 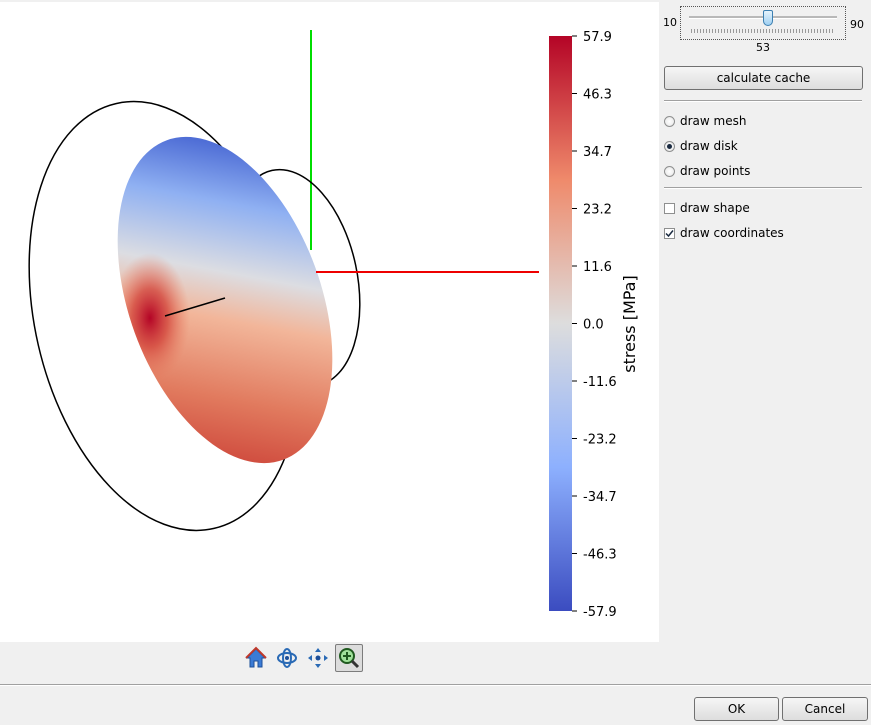 I want to click on rotate-icon, so click(x=287, y=658).